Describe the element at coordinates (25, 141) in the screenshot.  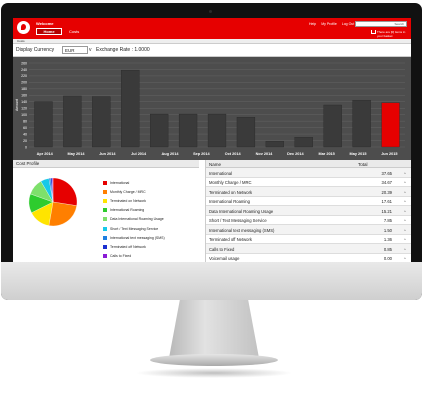
I see `y-tick-label: 20` at that location.